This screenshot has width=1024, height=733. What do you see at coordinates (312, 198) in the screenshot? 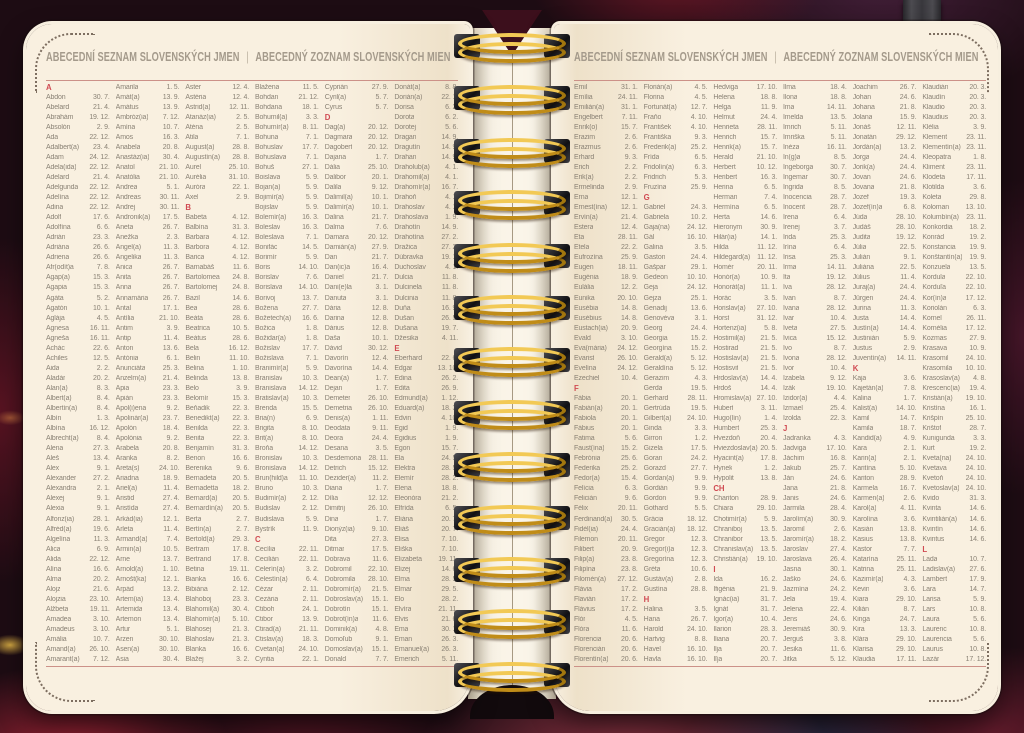
I see `nameday-date: 5. 9.` at bounding box center [312, 198].